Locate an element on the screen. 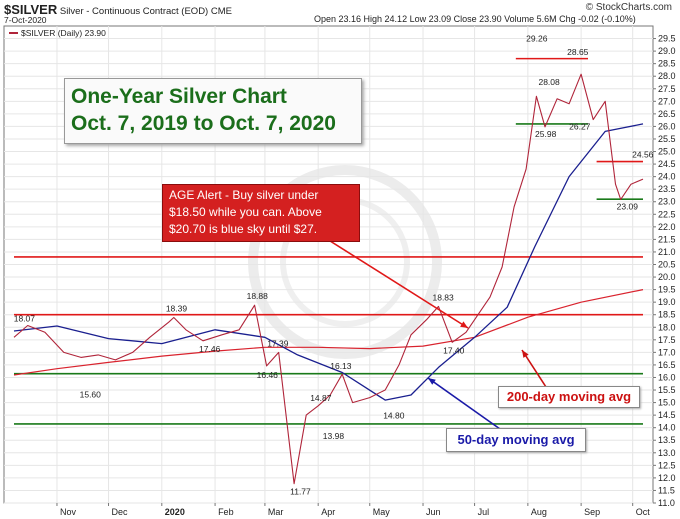 Image resolution: width=680 pixels, height=519 pixels. y-tick-label: 17.0 is located at coordinates (667, 352).